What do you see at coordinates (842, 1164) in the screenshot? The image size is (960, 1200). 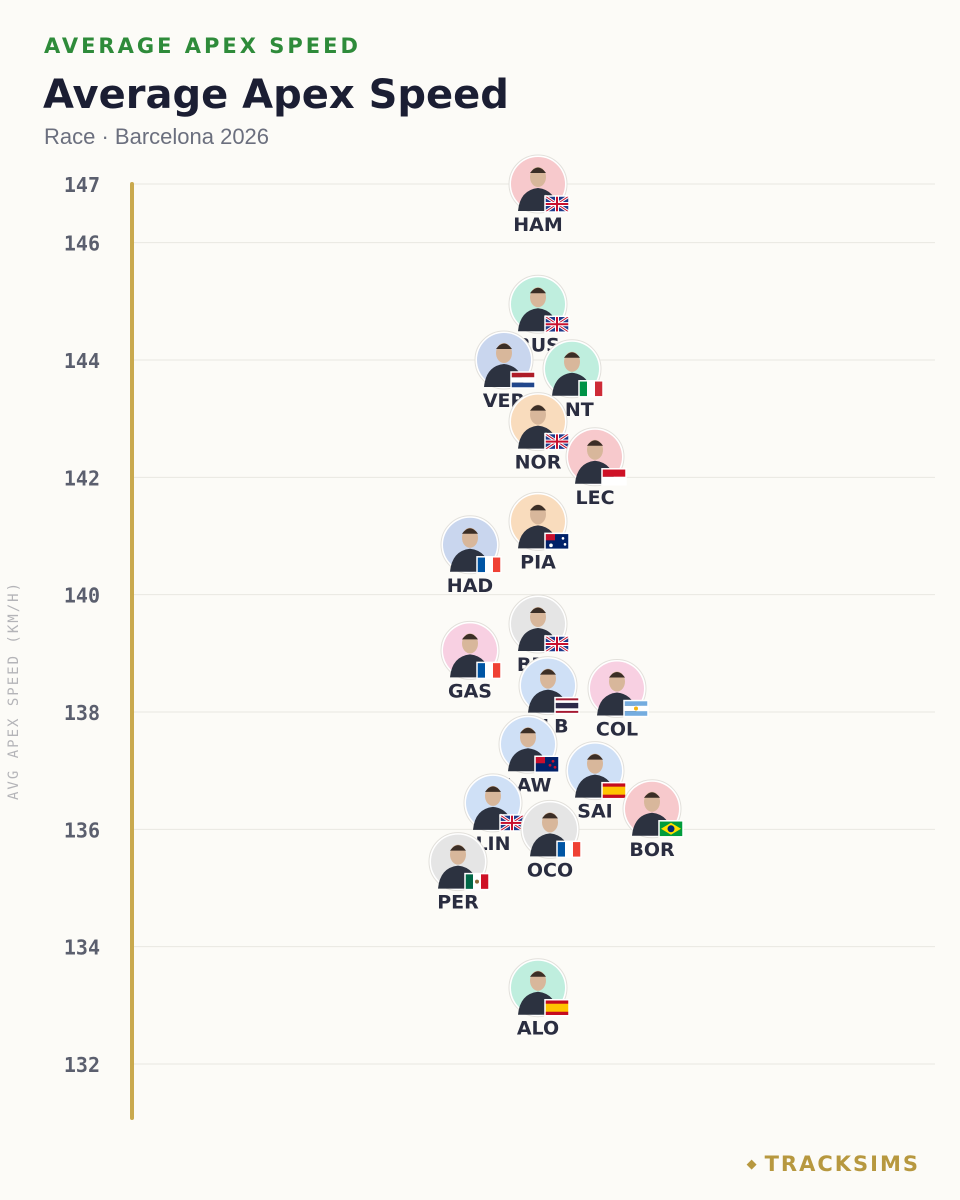 I see `brand-name: TRACKSIMS` at bounding box center [842, 1164].